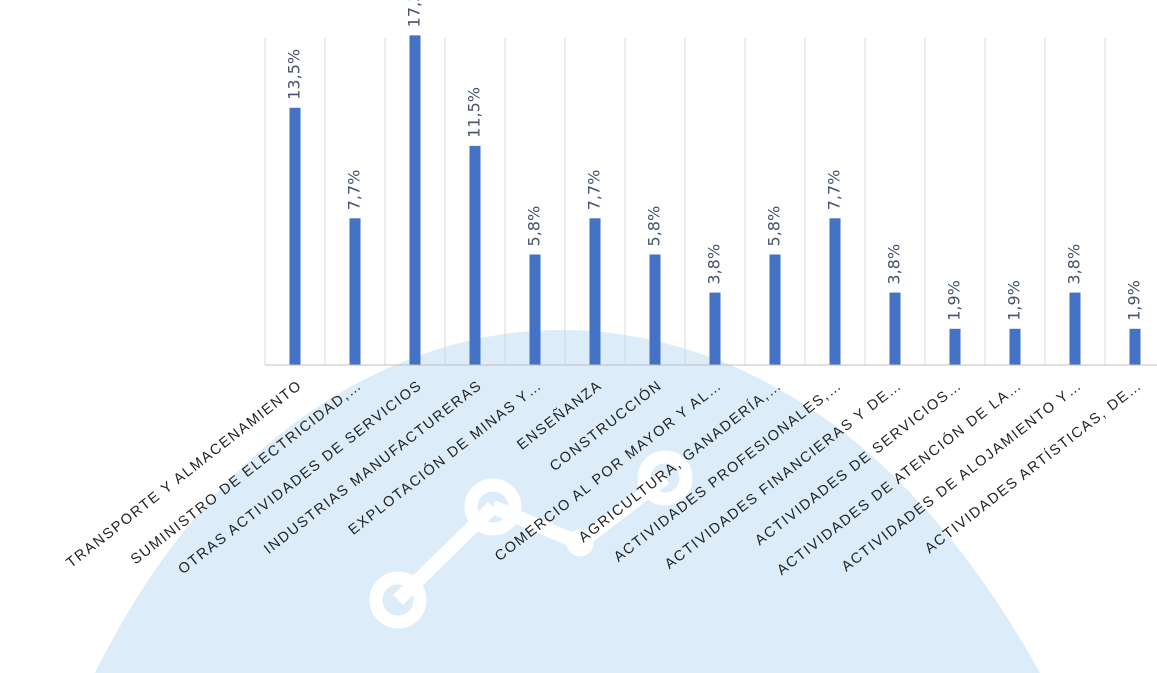 The width and height of the screenshot is (1157, 673). What do you see at coordinates (474, 112) in the screenshot?
I see `data-label: 11,5%` at bounding box center [474, 112].